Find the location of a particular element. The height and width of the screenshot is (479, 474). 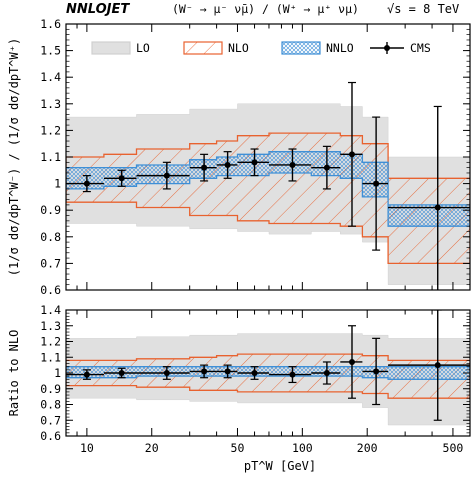

xtick-label: 500 is located at coordinates (453, 448).